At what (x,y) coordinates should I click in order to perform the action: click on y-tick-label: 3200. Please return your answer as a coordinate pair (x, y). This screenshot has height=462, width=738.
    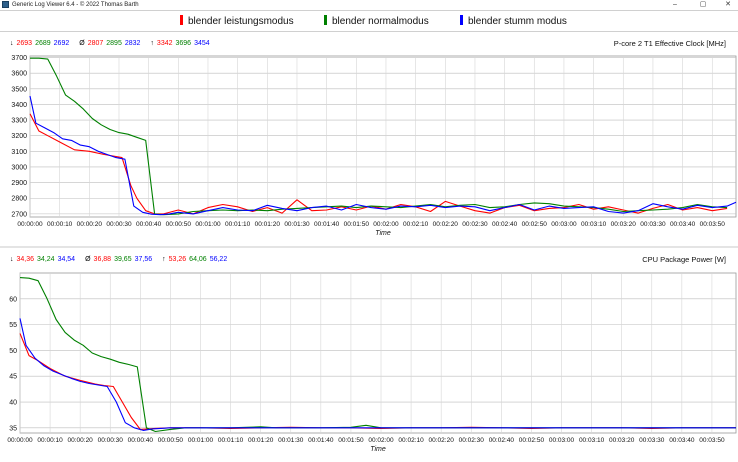
    Looking at the image, I should click on (19, 136).